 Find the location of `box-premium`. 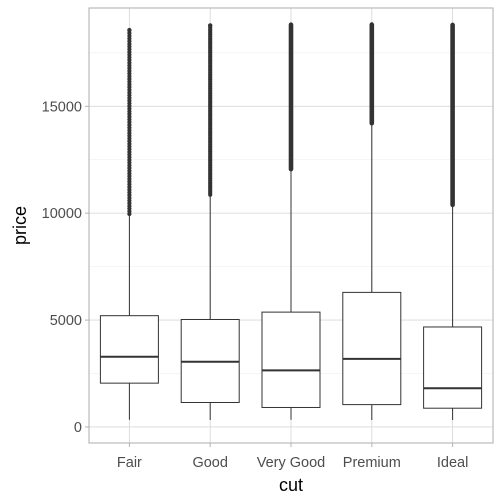

box-premium is located at coordinates (372, 221).